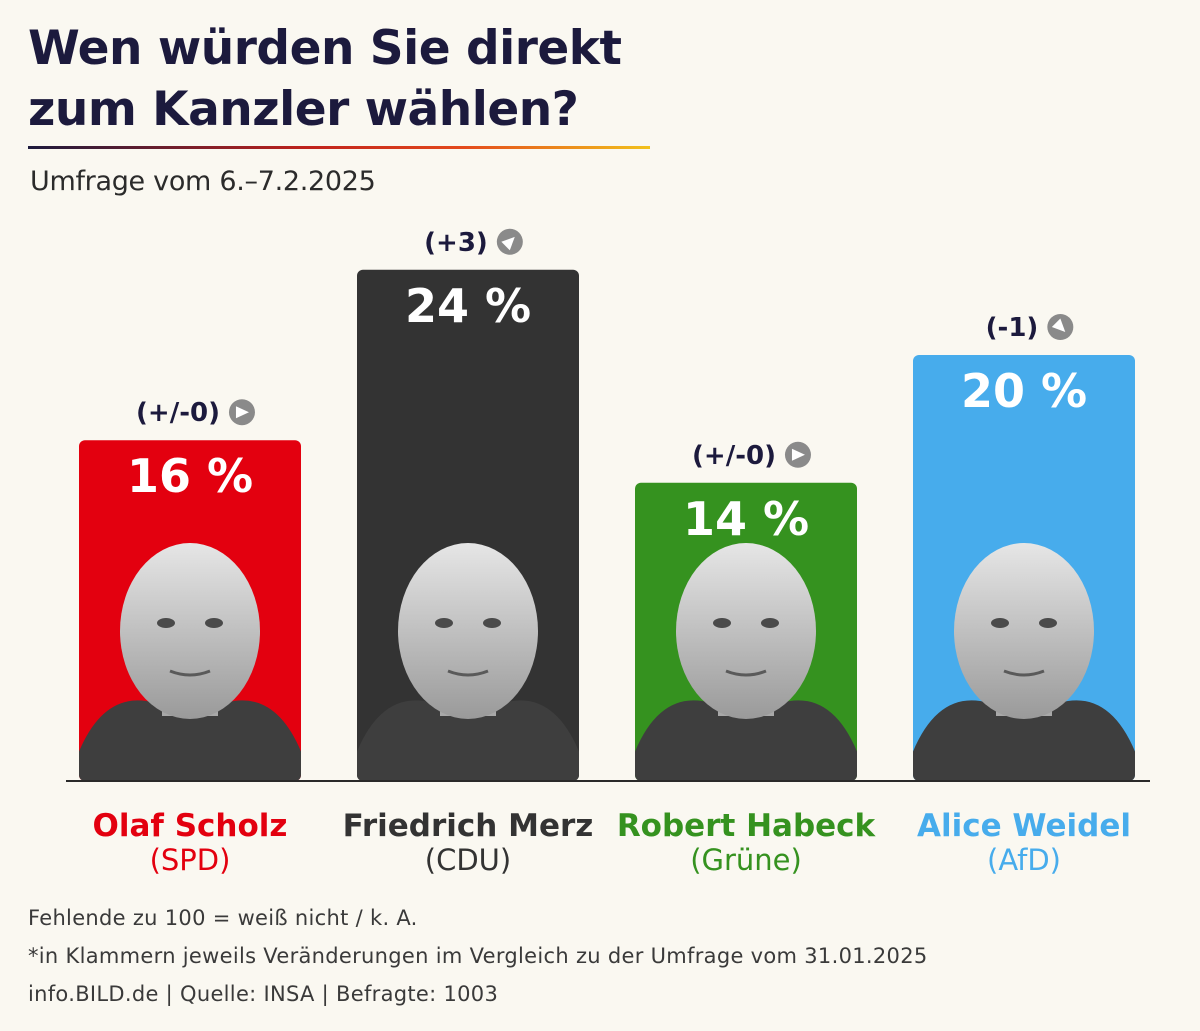 Image resolution: width=1200 pixels, height=1031 pixels. Describe the element at coordinates (1024, 662) in the screenshot. I see `alice-weidel-portrait` at that location.